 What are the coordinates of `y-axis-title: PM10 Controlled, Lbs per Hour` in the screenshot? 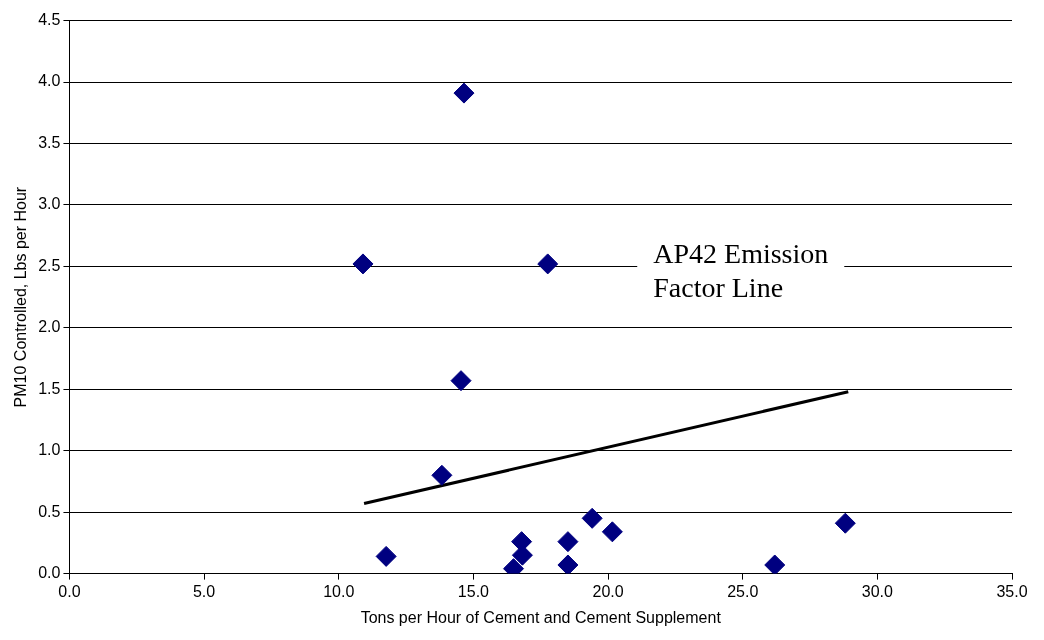 It's located at (21, 297).